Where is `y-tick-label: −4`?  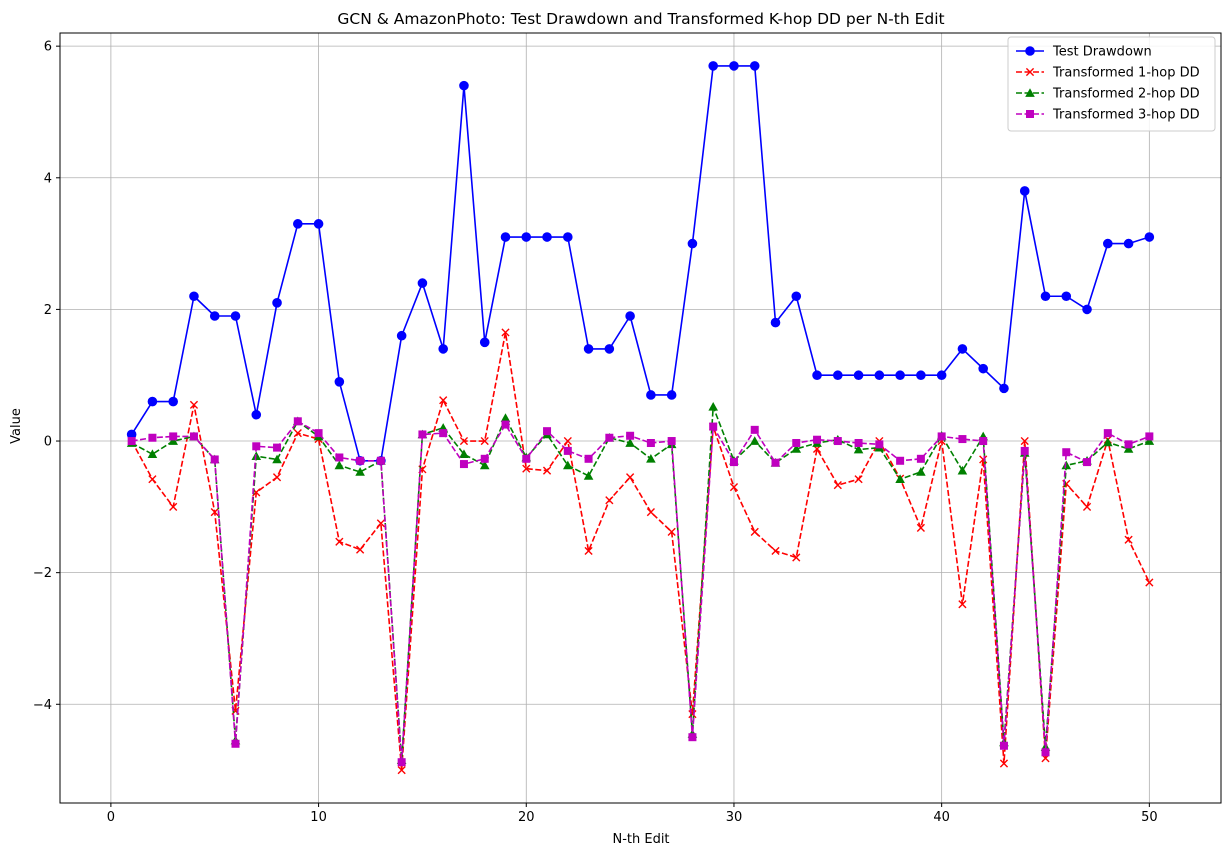
y-tick-label: −4 is located at coordinates (42, 705).